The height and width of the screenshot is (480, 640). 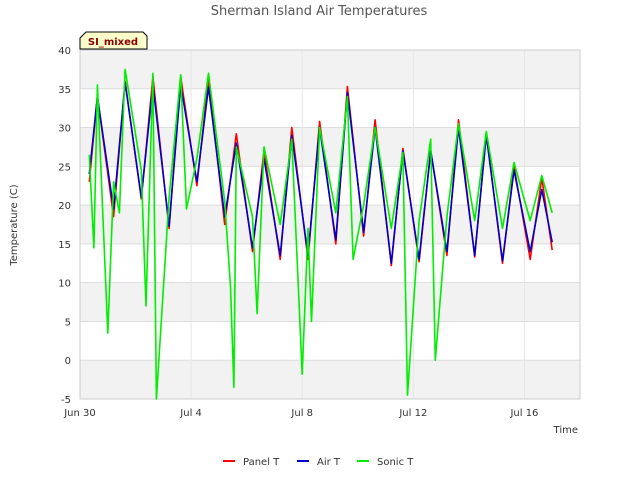 I want to click on y-tick-label: 40, so click(x=64, y=51).